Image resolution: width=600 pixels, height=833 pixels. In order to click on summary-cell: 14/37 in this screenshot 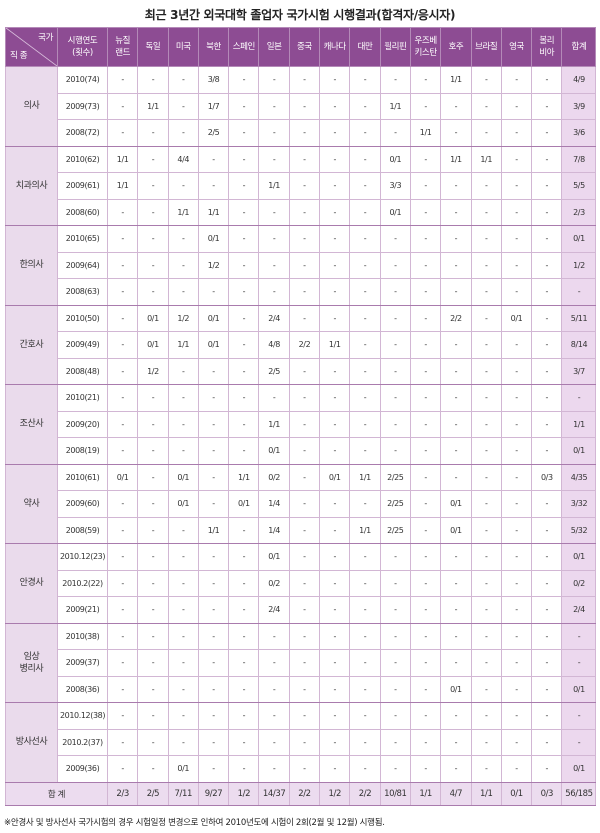, I will do `click(274, 793)`.